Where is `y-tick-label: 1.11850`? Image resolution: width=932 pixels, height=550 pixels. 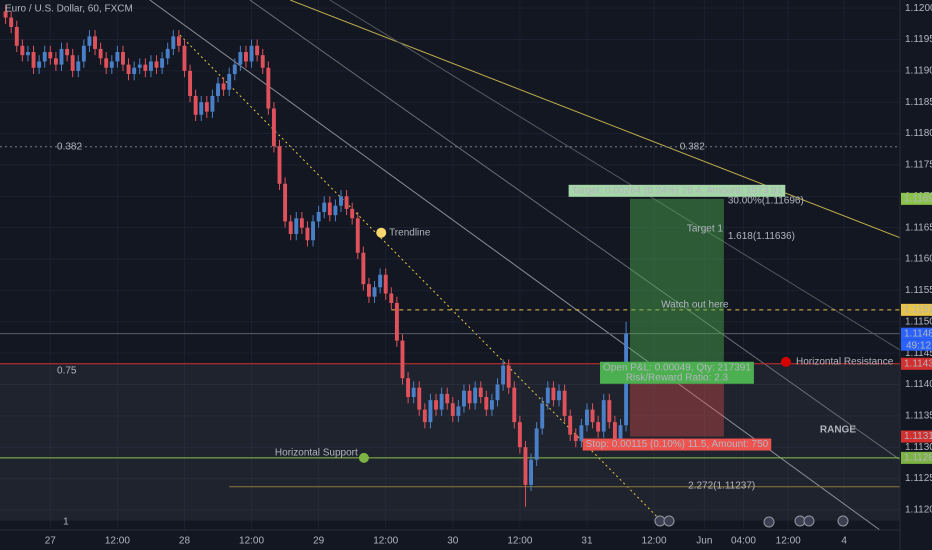 y-tick-label: 1.11850 is located at coordinates (918, 102).